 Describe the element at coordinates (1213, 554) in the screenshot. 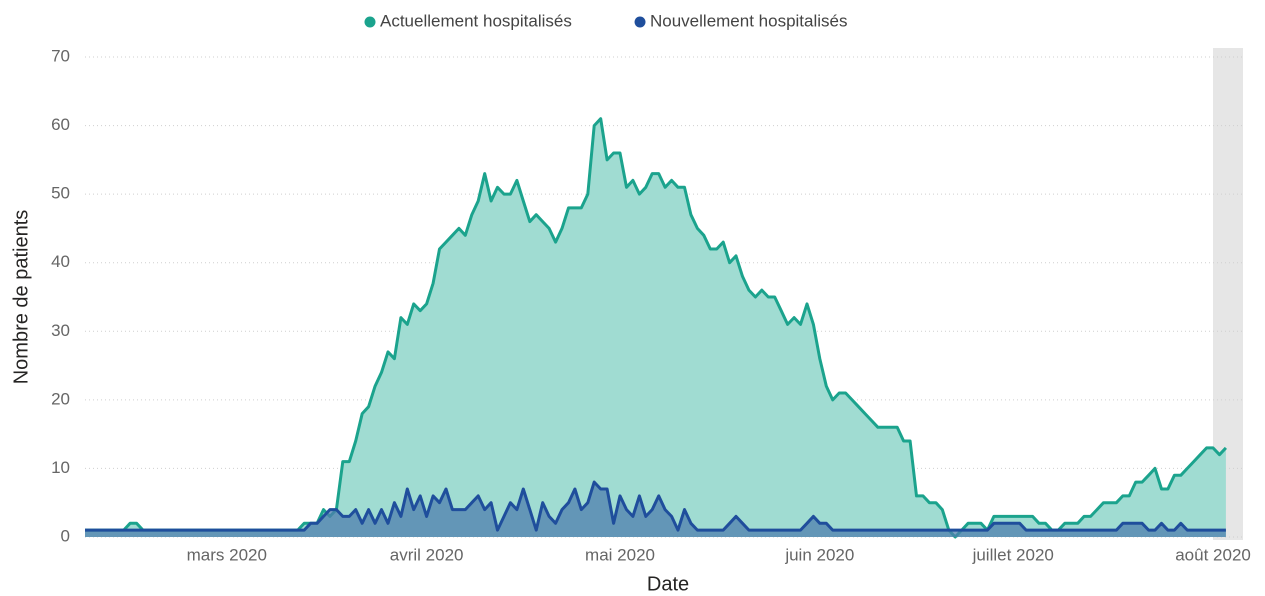

I see `x-tick-label: août 2020` at that location.